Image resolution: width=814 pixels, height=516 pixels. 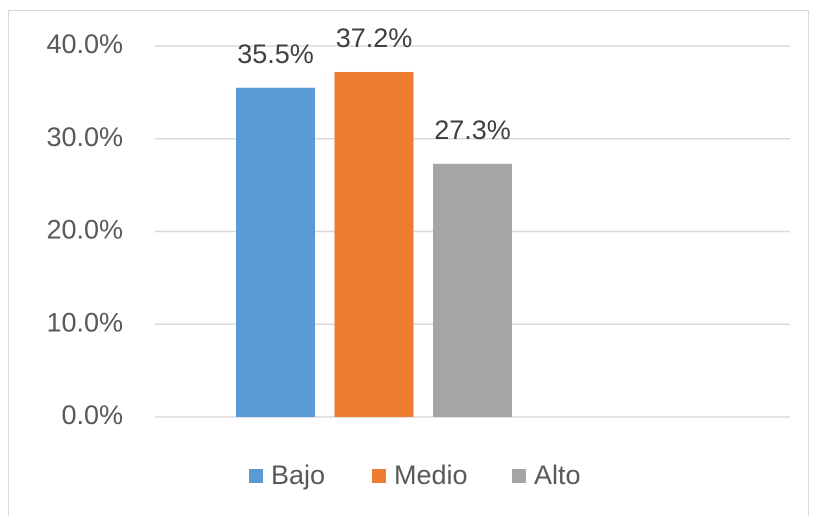 What do you see at coordinates (84, 230) in the screenshot?
I see `y-tick-label: 20.0%` at bounding box center [84, 230].